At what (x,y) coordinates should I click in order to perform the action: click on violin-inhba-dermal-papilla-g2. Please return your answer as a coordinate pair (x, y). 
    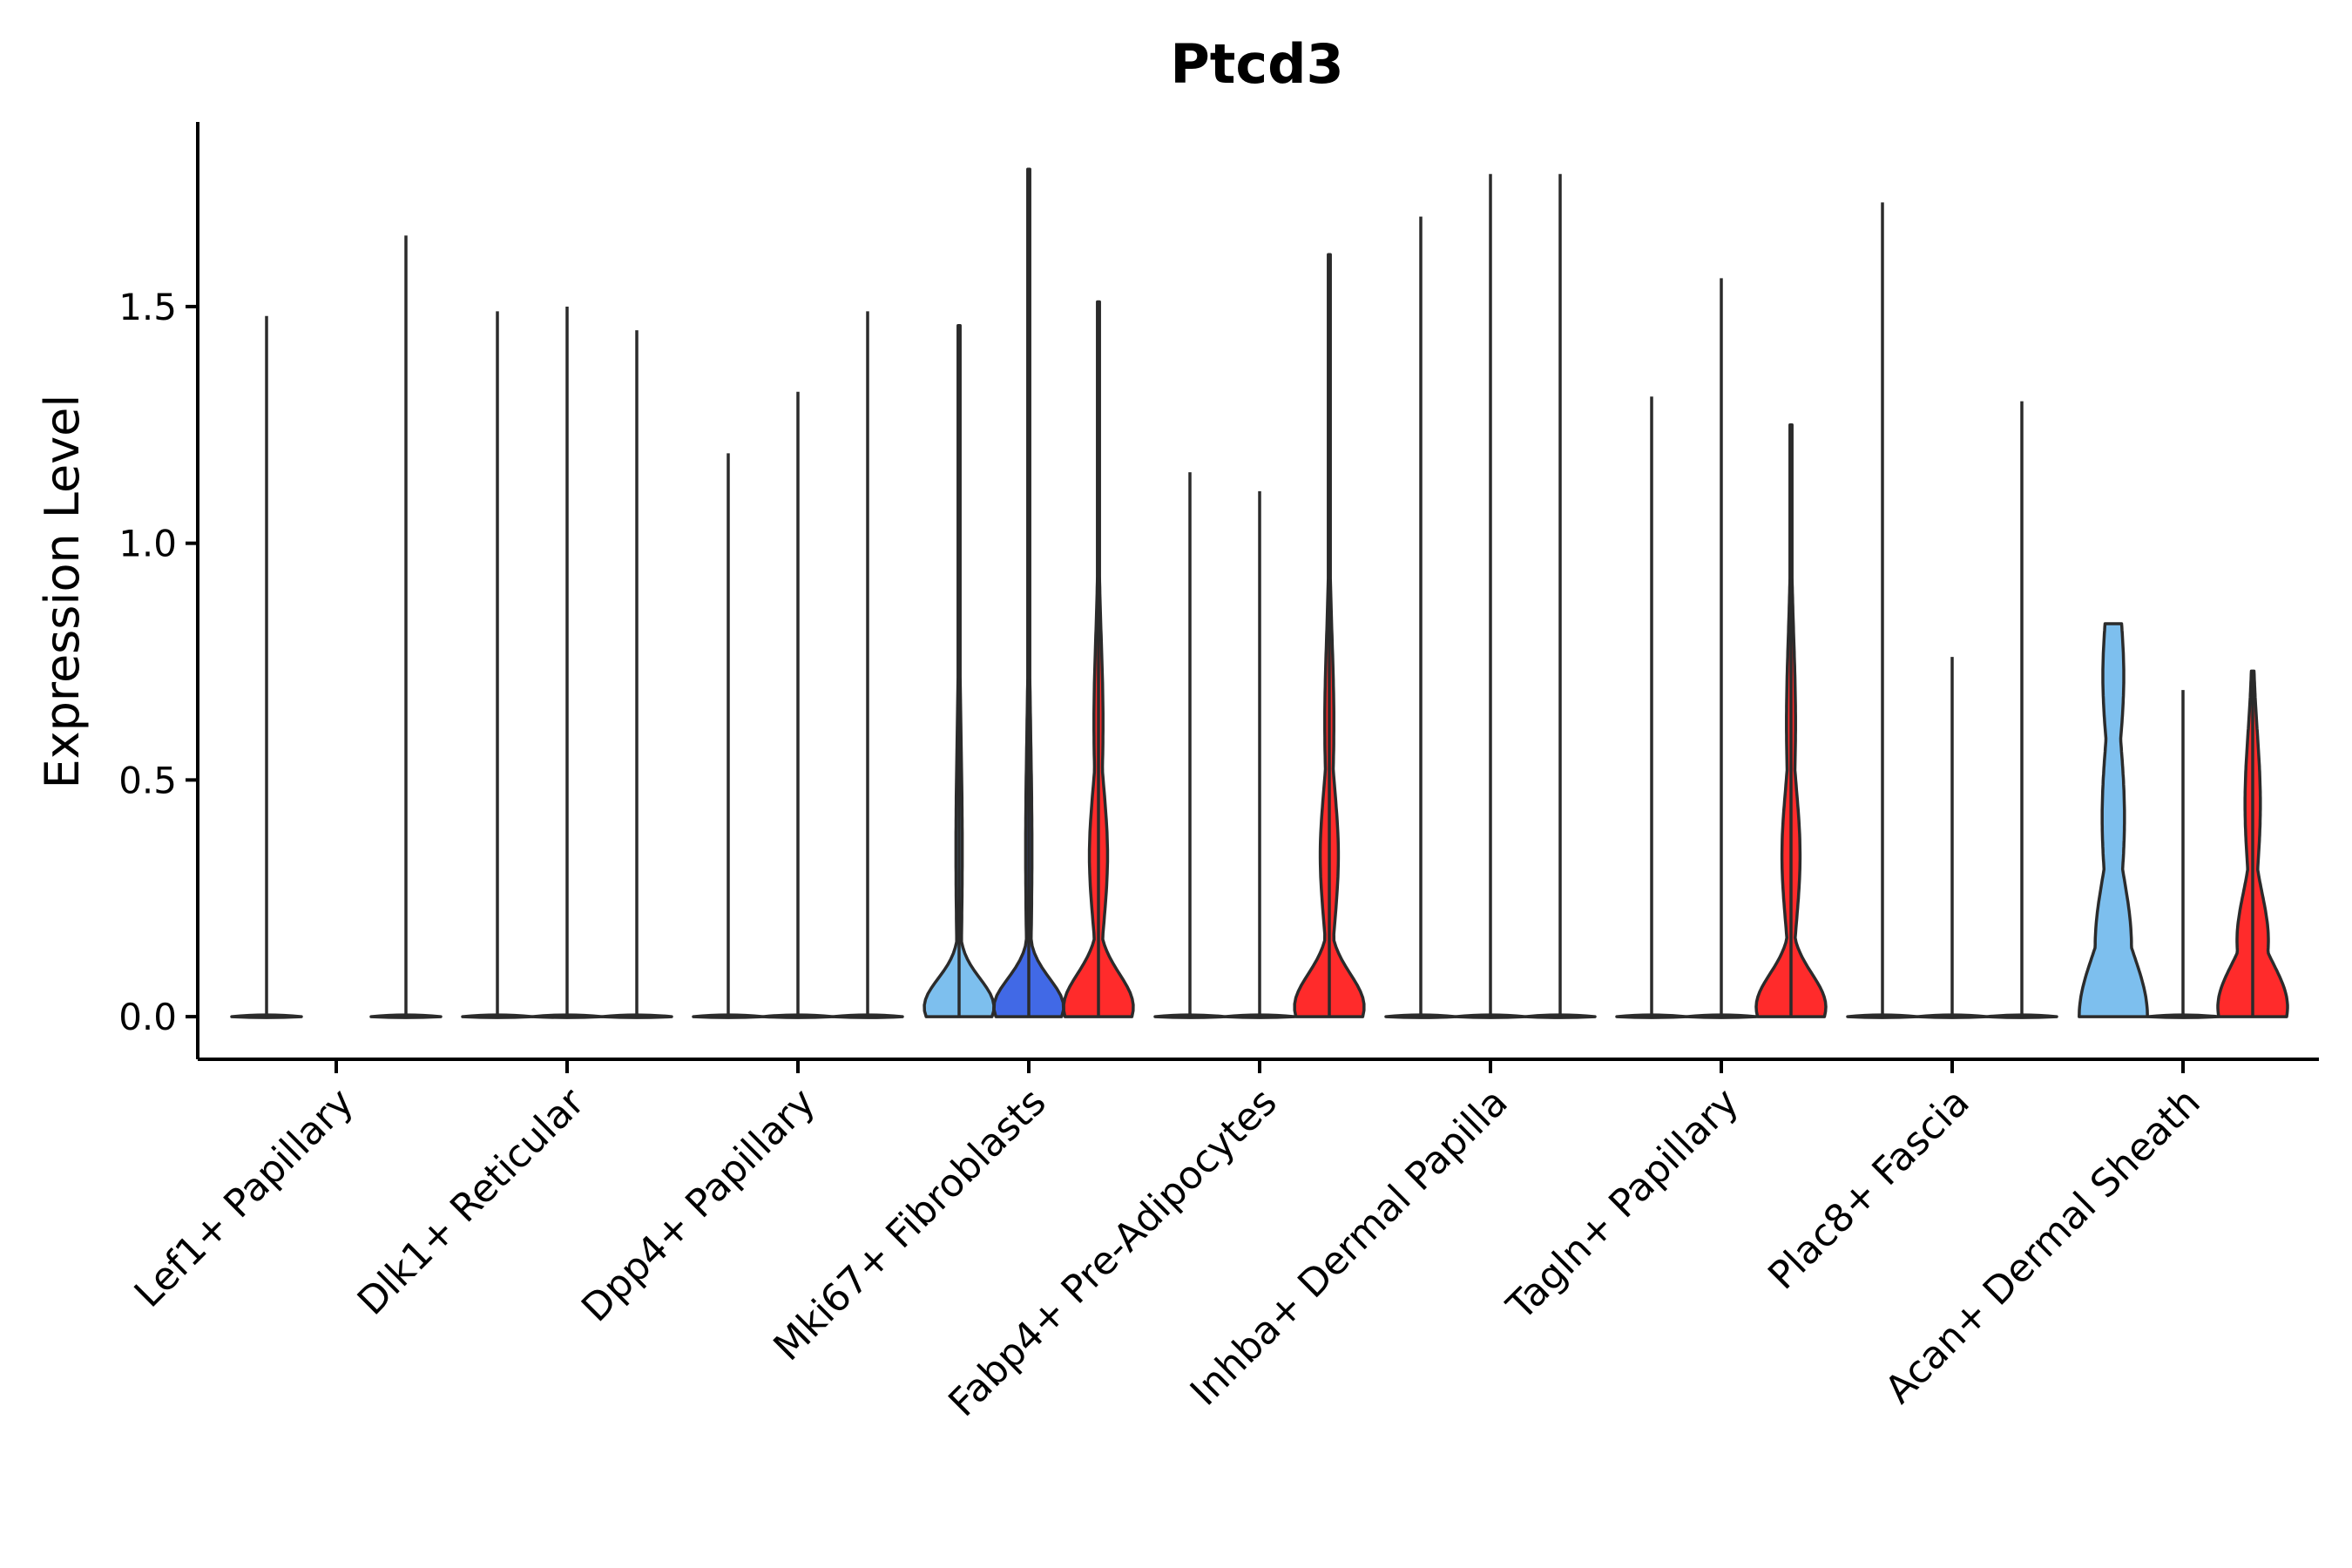
    Looking at the image, I should click on (1490, 596).